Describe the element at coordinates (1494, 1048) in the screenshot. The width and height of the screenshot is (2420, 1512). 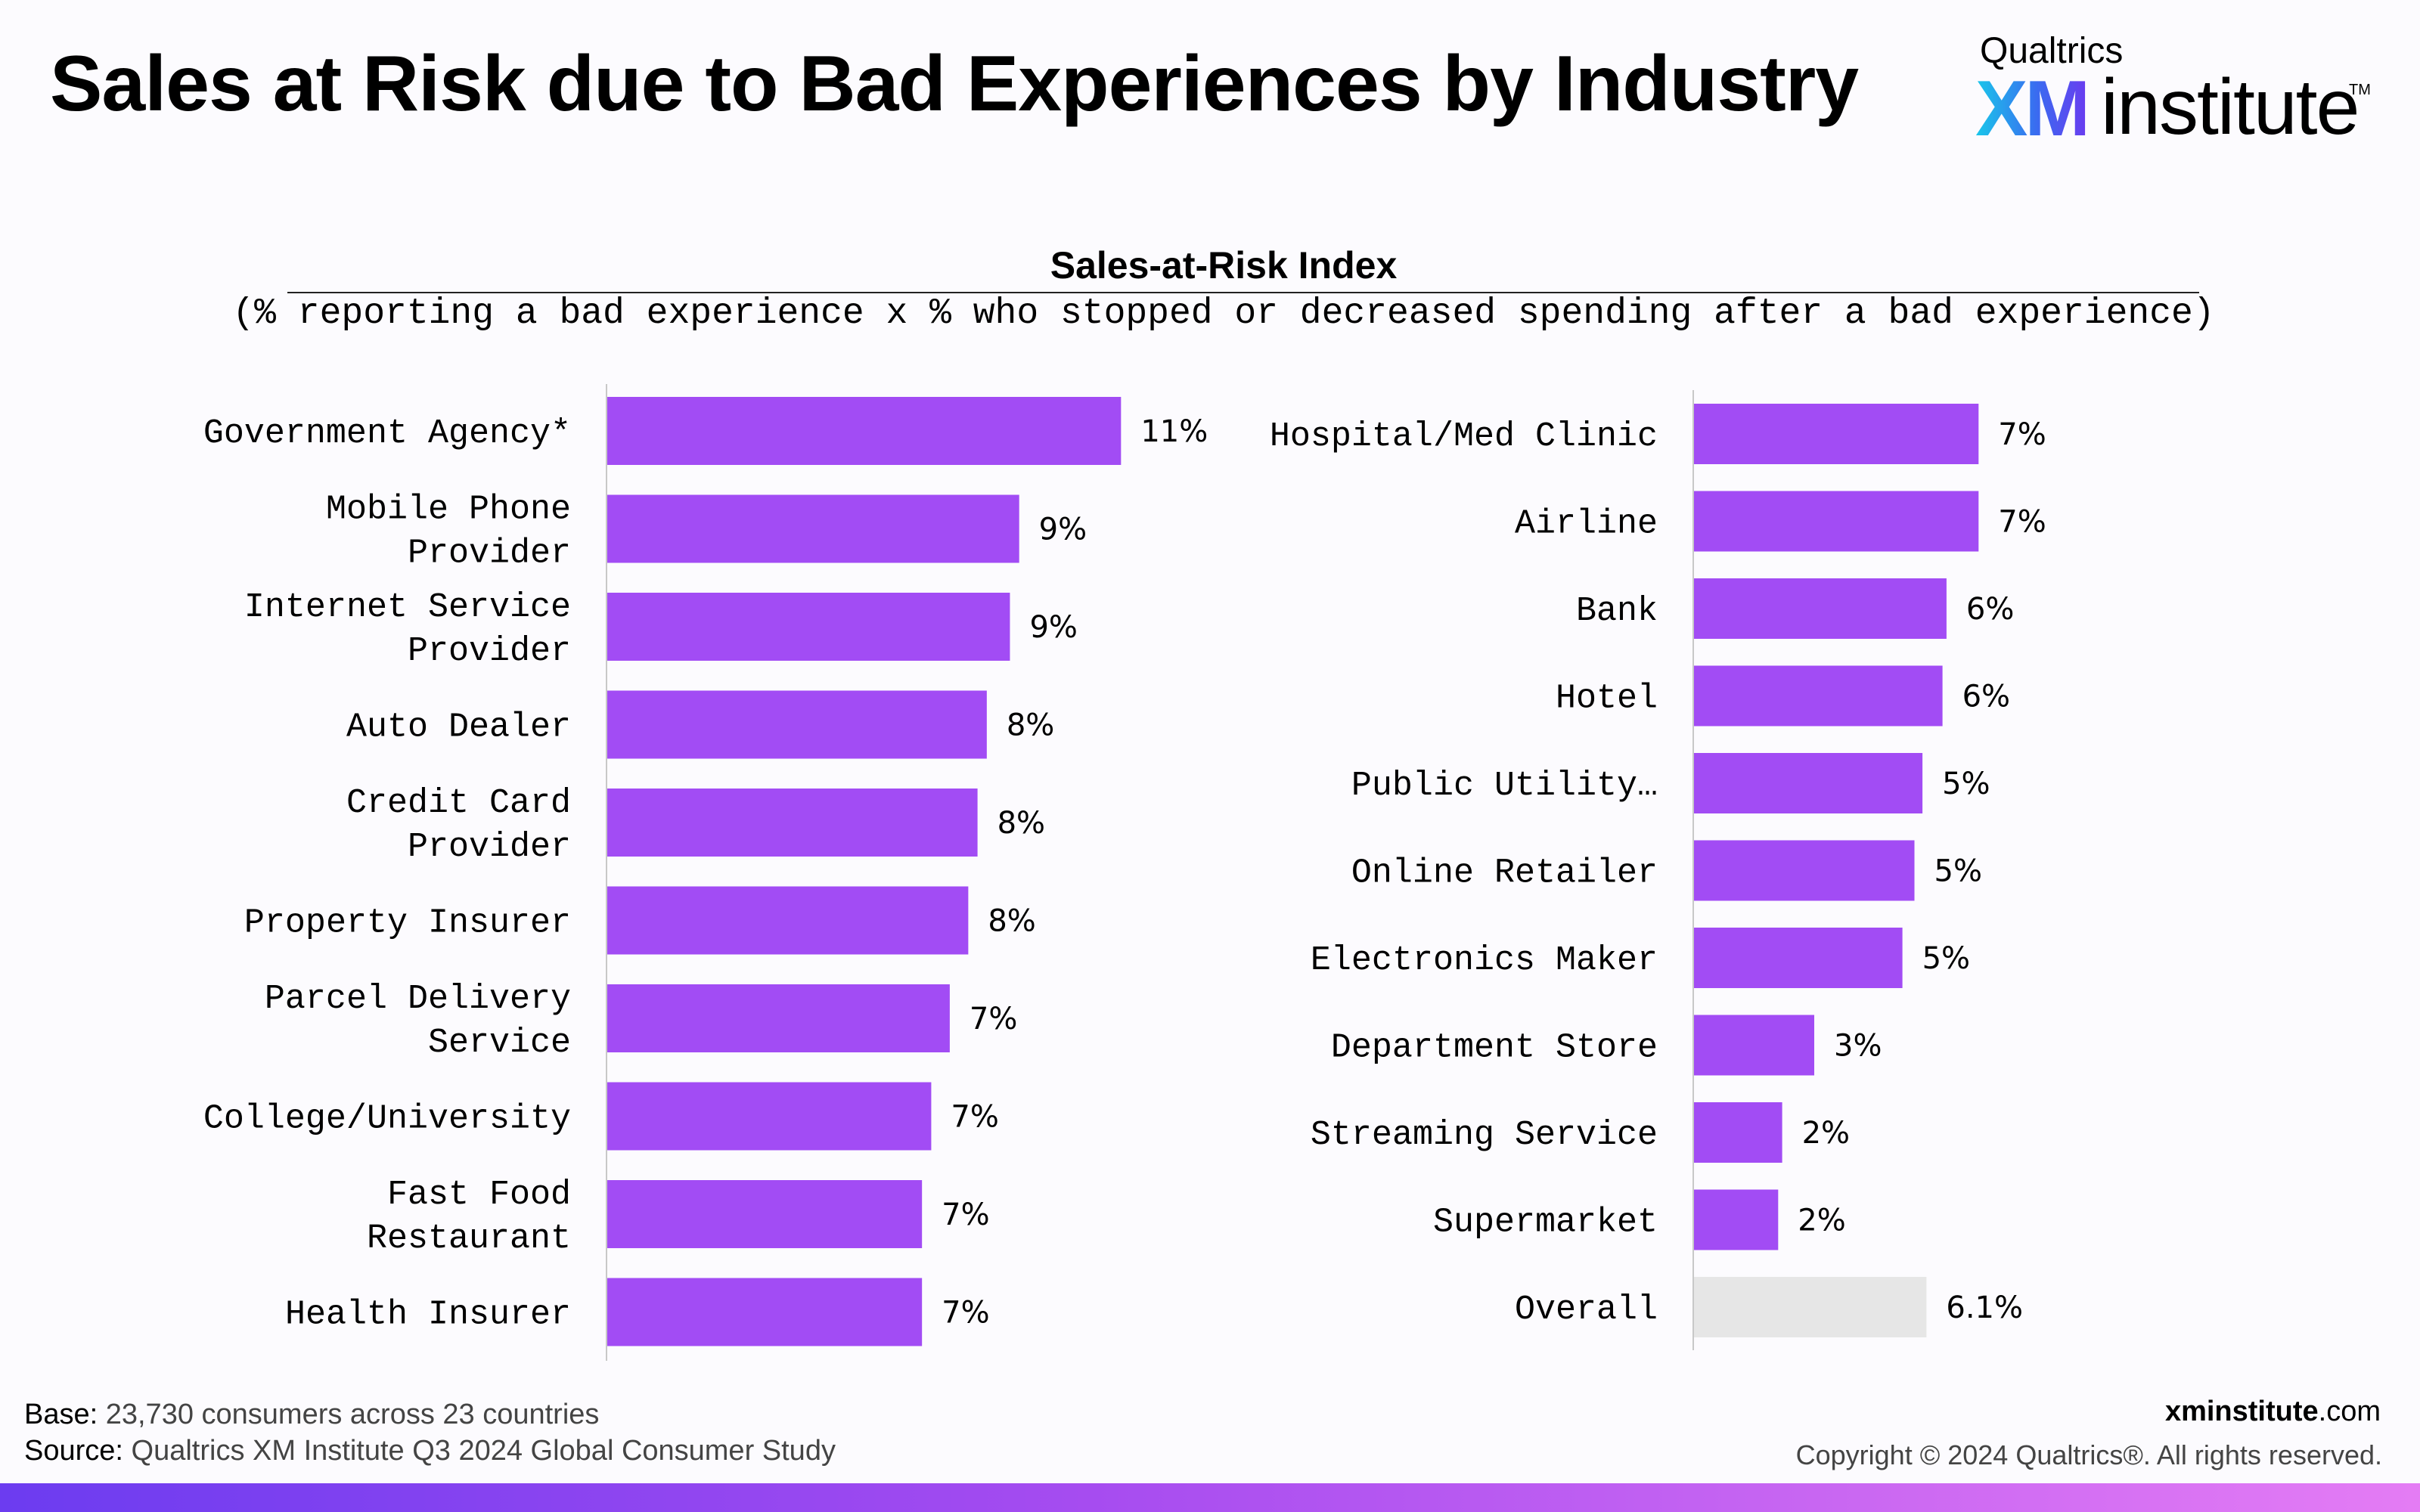
I see `category-label: Department Store` at that location.